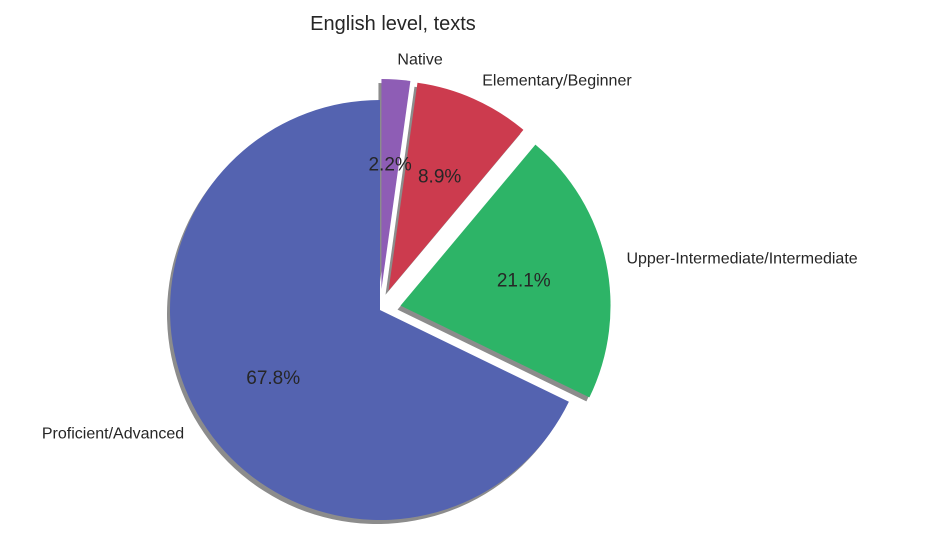 This screenshot has height=557, width=925. Describe the element at coordinates (439, 177) in the screenshot. I see `pct-label-elementary-beginner: 8.9%` at that location.